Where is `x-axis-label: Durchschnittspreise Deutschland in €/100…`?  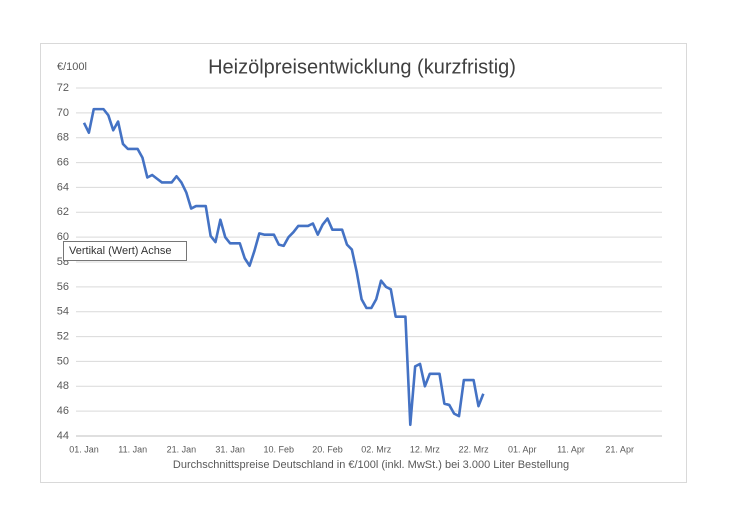 x-axis-label: Durchschnittspreise Deutschland in €/100… is located at coordinates (371, 465).